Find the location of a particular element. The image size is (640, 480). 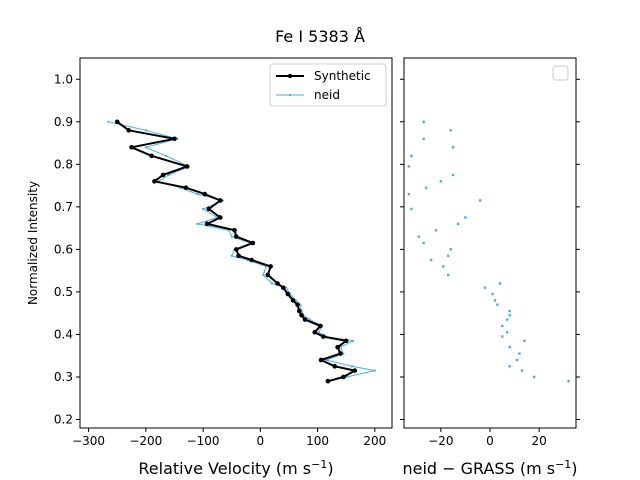

main-plot-y-ticks: 0.2 0.3 0.4 0.5 0.6 0.7 0.8 0.9 1.0 is located at coordinates (67, 249).